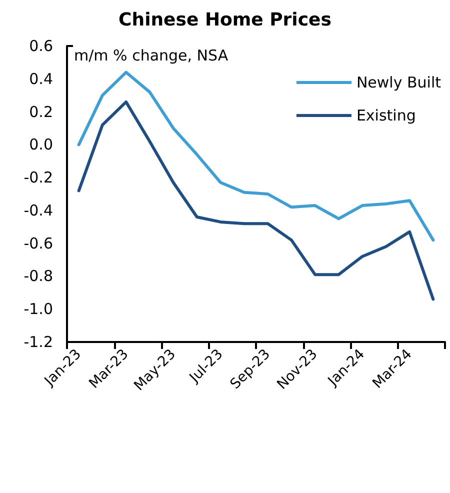 The height and width of the screenshot is (493, 450). I want to click on y-tick-label: -0.6, so click(38, 243).